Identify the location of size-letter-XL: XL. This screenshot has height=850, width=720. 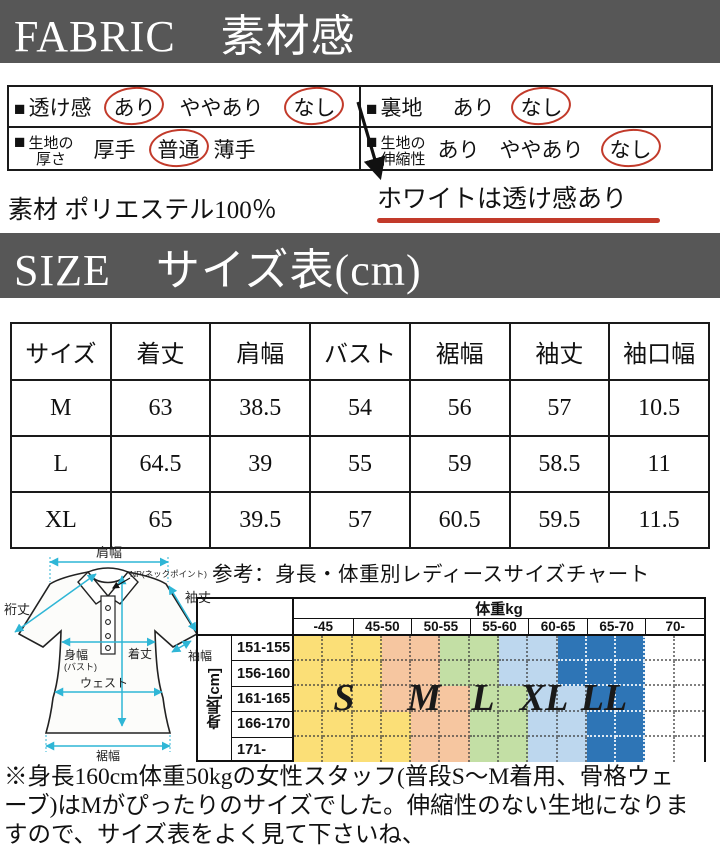
(544, 698).